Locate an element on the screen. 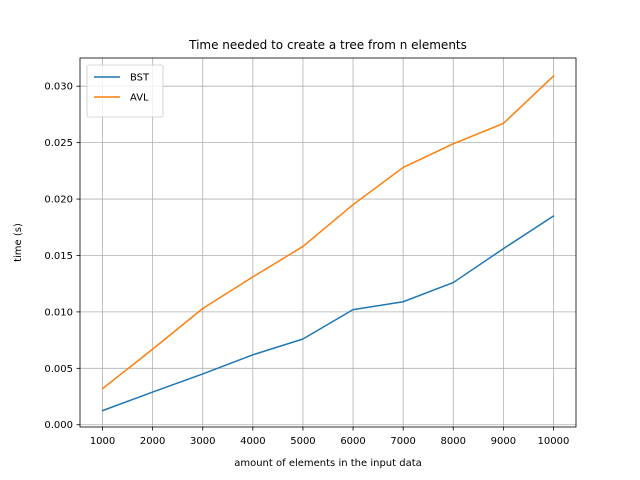  y-tick-label: 0.000 is located at coordinates (58, 425).